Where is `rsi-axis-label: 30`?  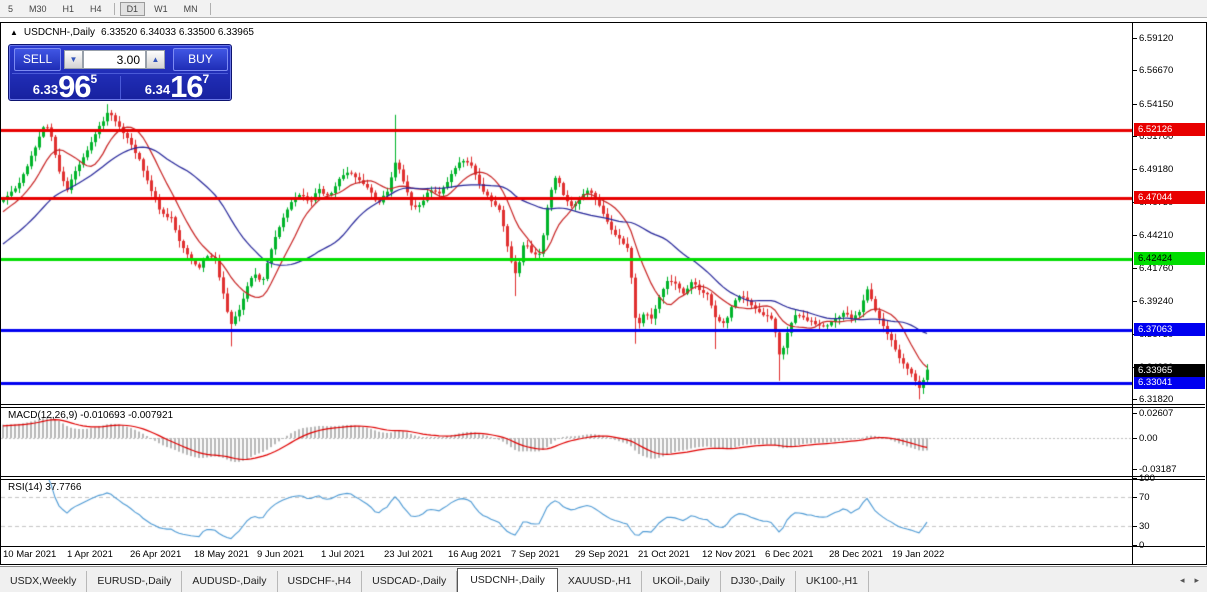
rsi-axis-label: 30 is located at coordinates (1141, 526).